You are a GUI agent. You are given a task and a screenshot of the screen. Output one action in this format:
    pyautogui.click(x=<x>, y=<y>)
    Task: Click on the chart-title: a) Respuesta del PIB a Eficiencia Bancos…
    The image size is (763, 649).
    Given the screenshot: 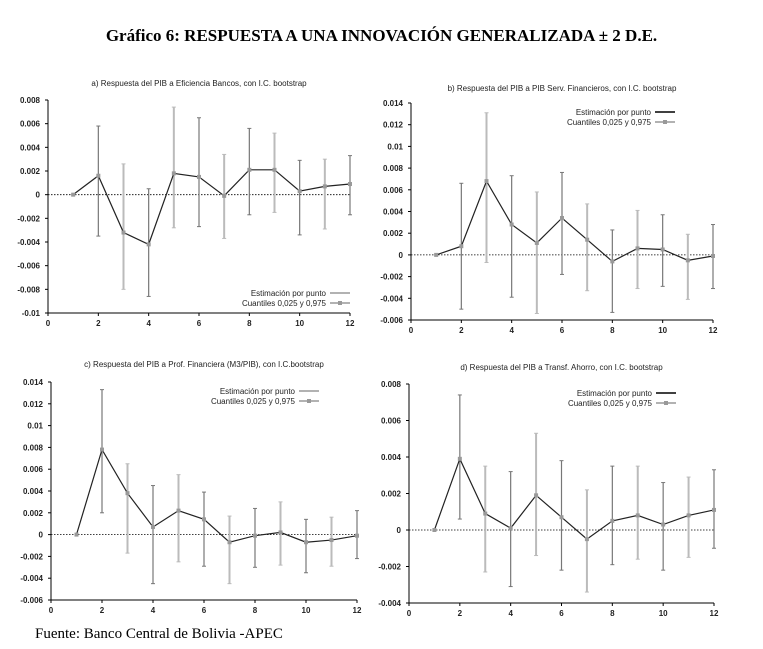 What is the action you would take?
    pyautogui.click(x=199, y=83)
    